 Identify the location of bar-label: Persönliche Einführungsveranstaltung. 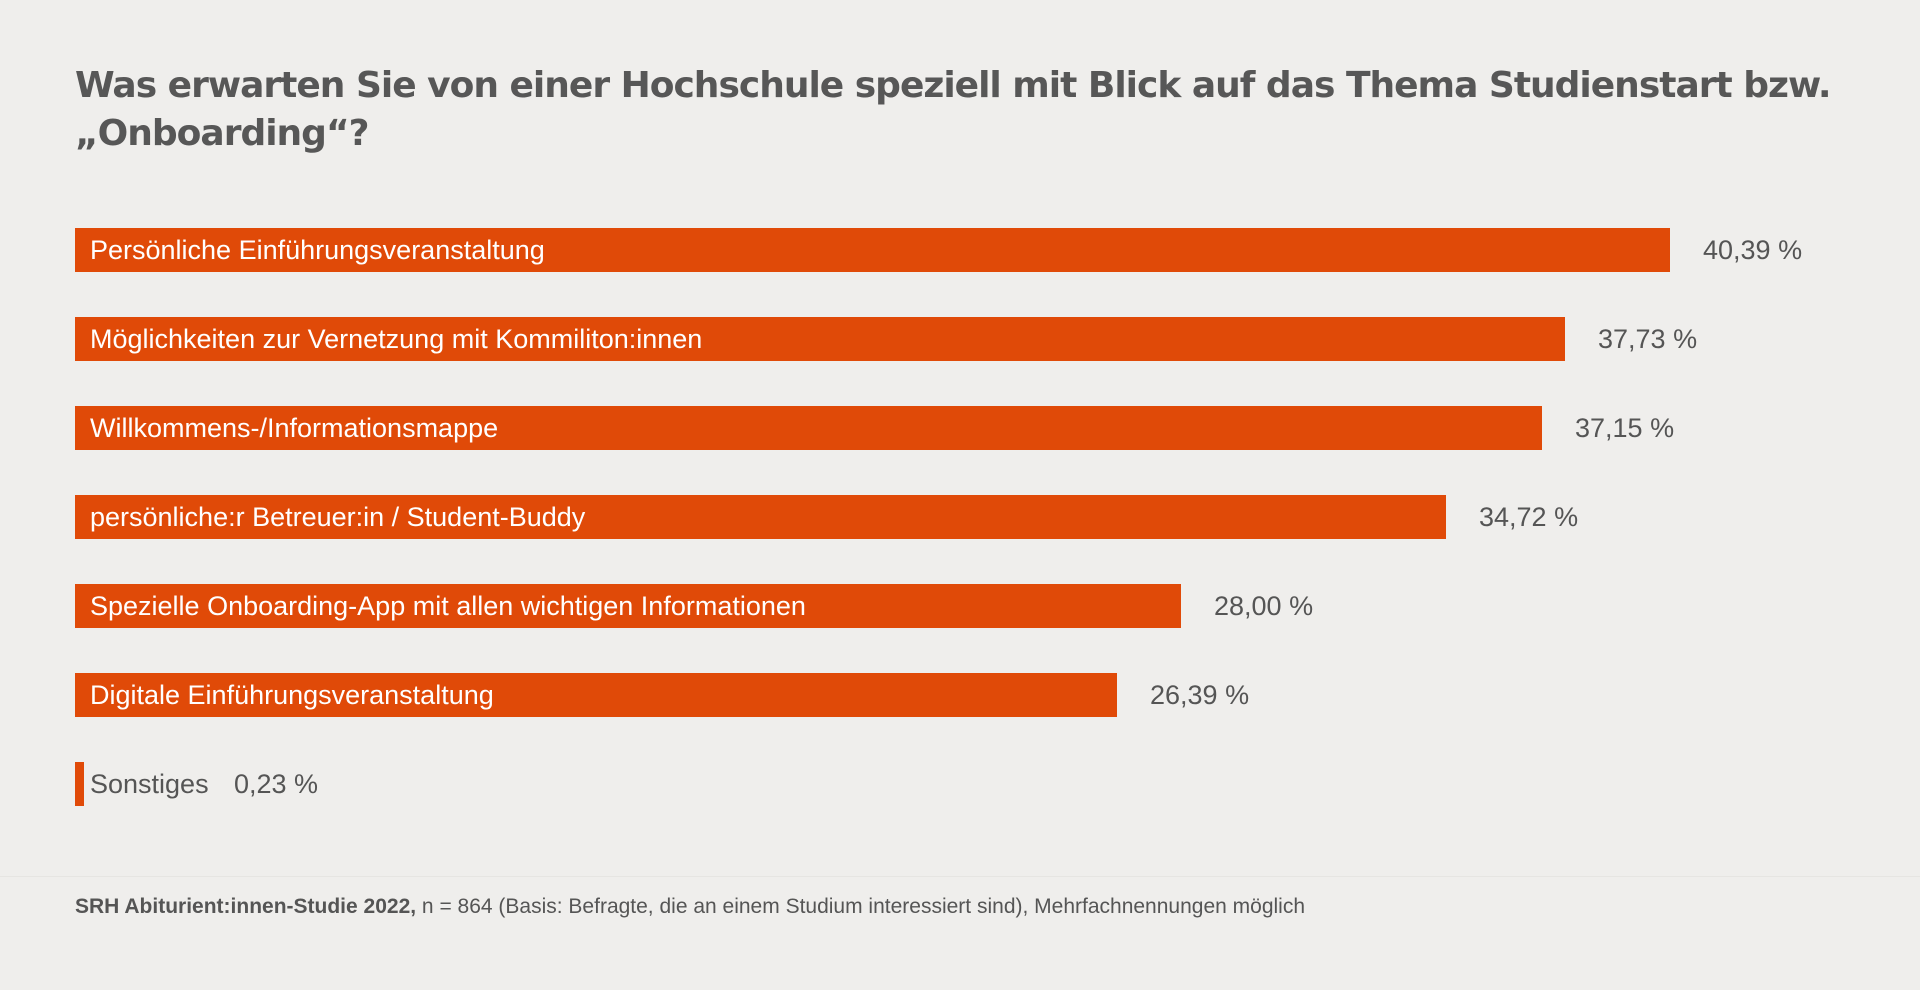
(317, 250).